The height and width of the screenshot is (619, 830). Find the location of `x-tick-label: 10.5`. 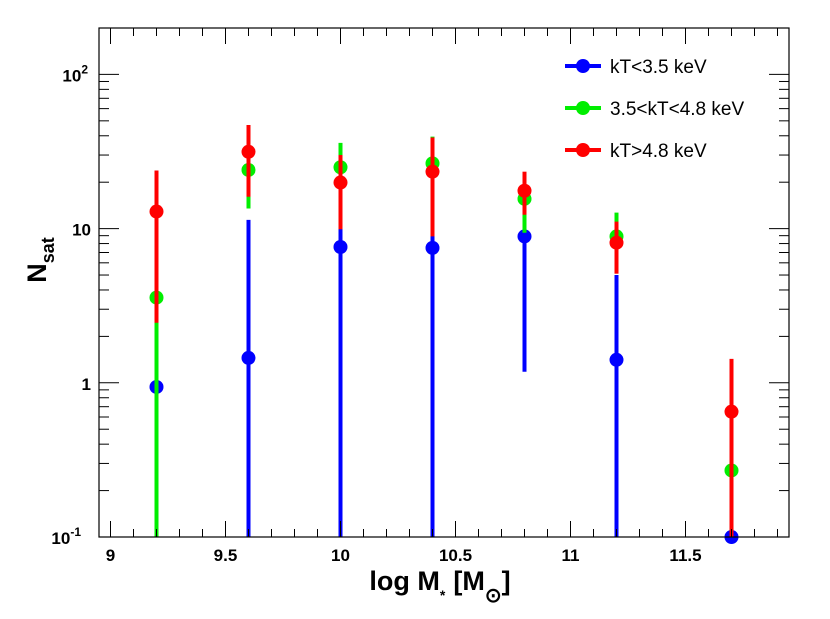

x-tick-label: 10.5 is located at coordinates (455, 555).